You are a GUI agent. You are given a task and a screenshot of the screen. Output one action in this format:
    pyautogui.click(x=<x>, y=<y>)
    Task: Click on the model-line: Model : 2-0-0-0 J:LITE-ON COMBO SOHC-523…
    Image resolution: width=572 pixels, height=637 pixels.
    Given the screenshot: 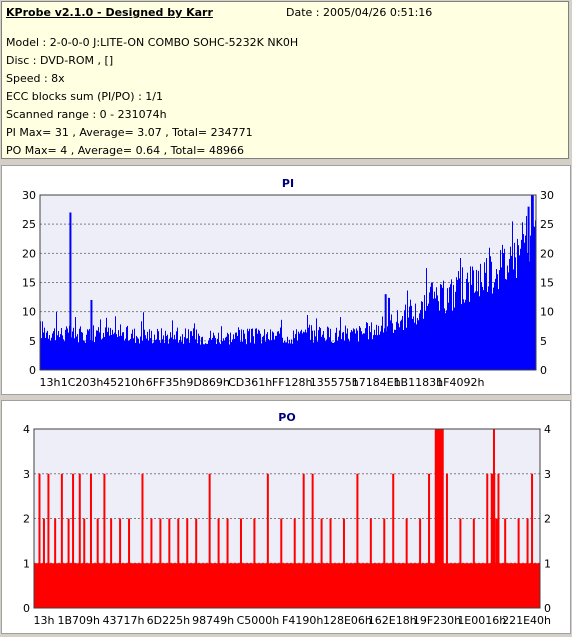 What is the action you would take?
    pyautogui.click(x=152, y=42)
    